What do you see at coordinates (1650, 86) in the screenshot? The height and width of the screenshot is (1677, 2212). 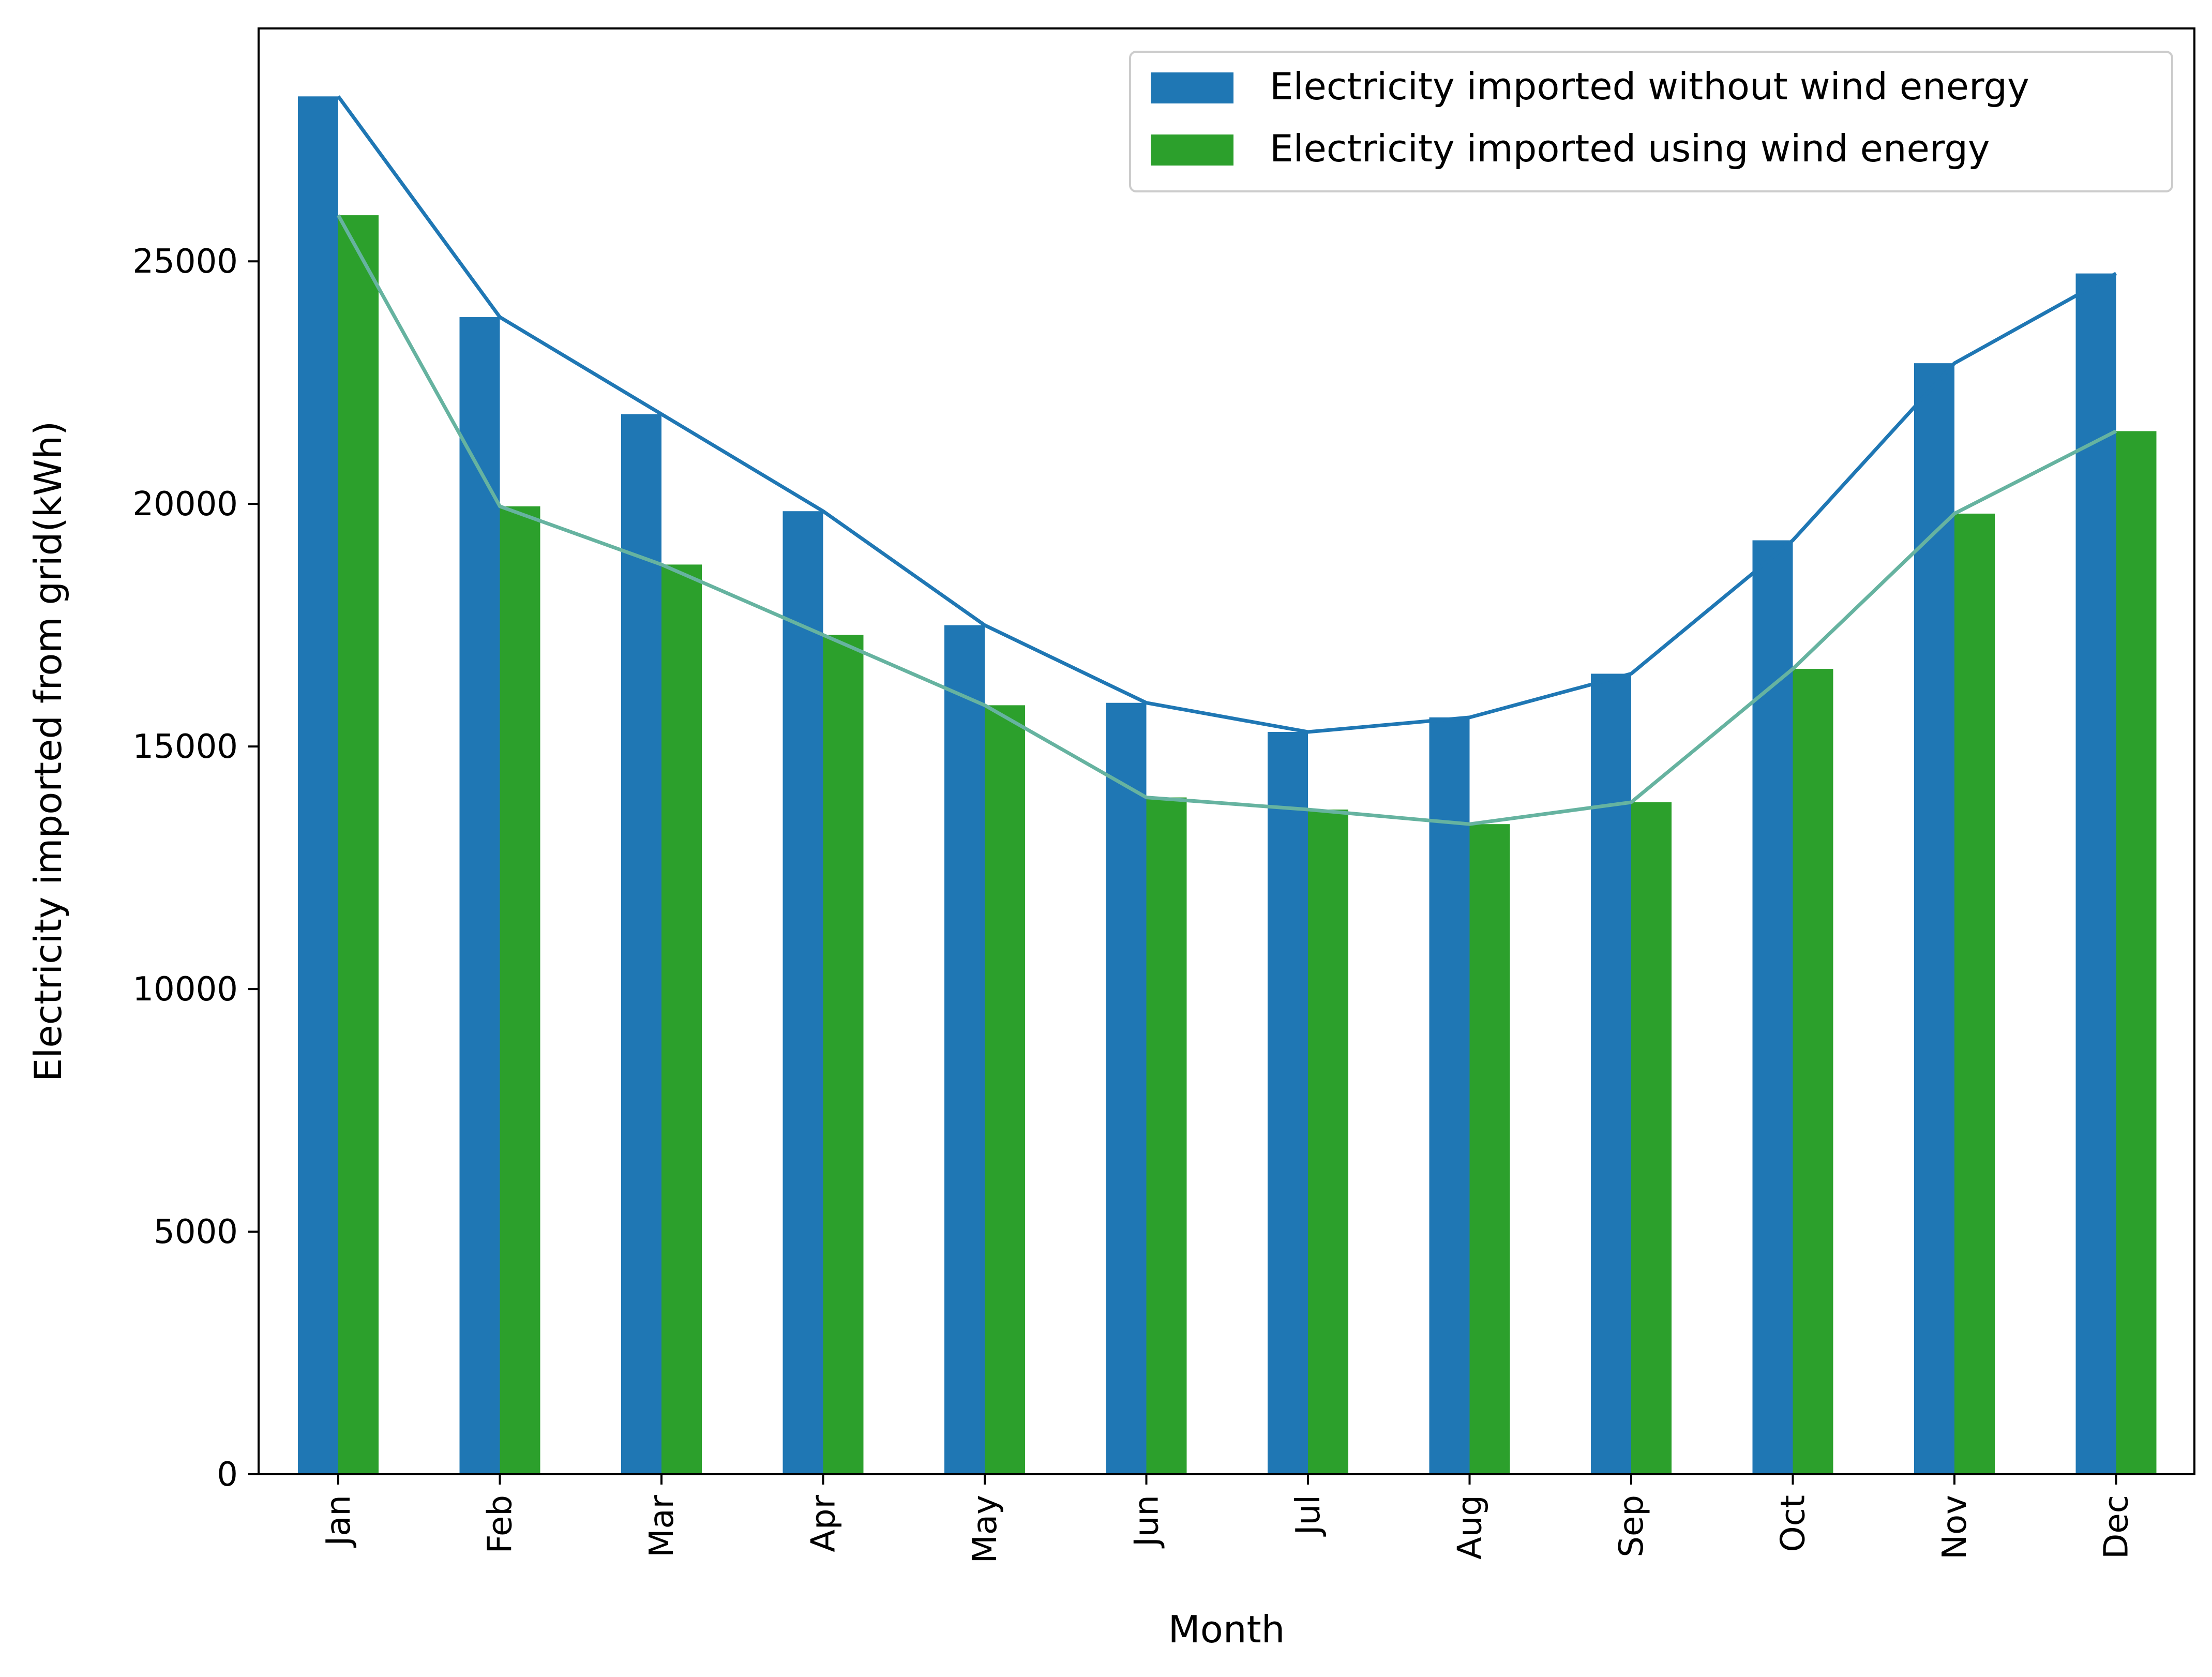 I see `legend-label-without-wind: Electricity imported without wind energy` at bounding box center [1650, 86].